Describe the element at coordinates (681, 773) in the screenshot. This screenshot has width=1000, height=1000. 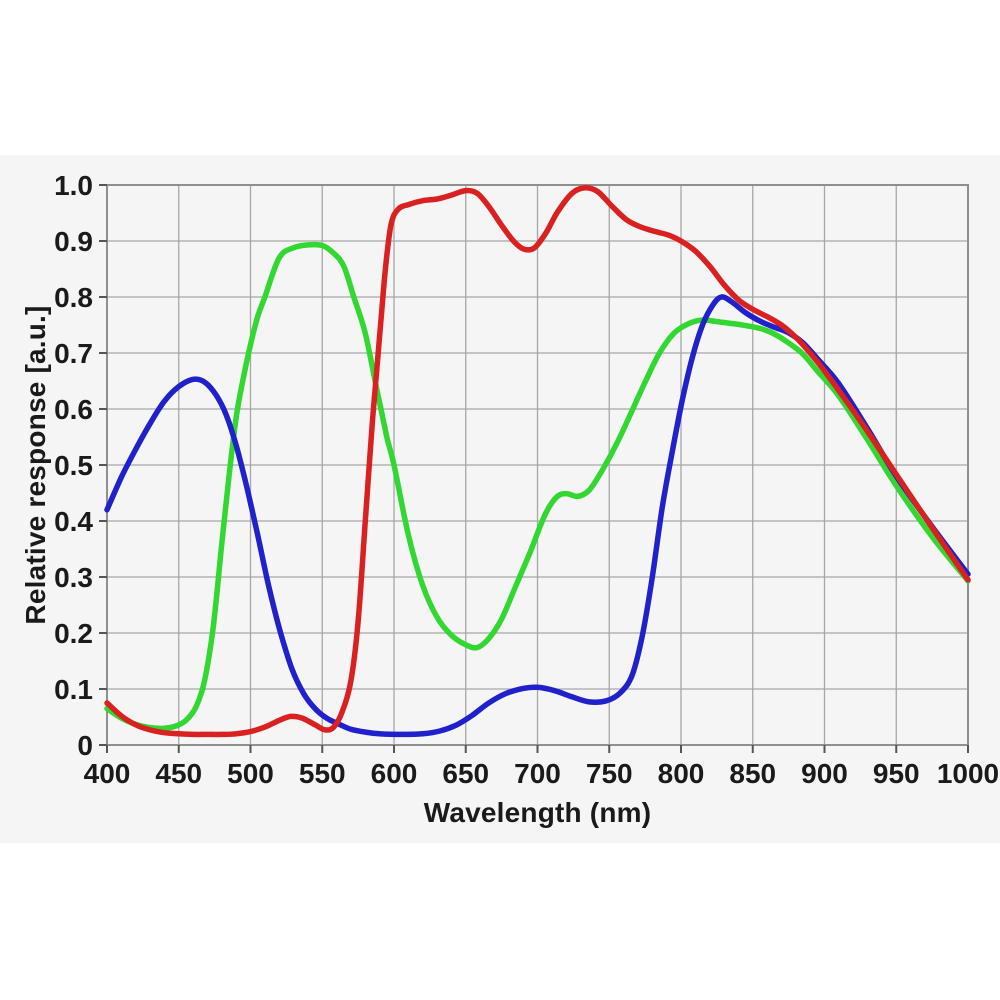
I see `x-axis-tick-label: 800` at that location.